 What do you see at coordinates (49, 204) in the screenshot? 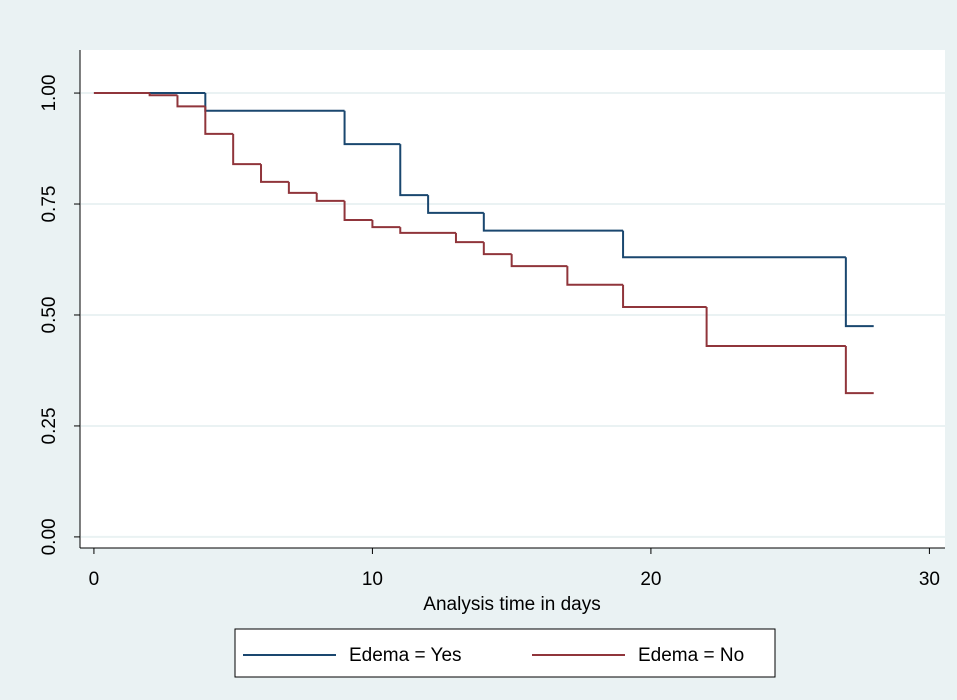
I see `y-tick-label: 0.75` at bounding box center [49, 204].